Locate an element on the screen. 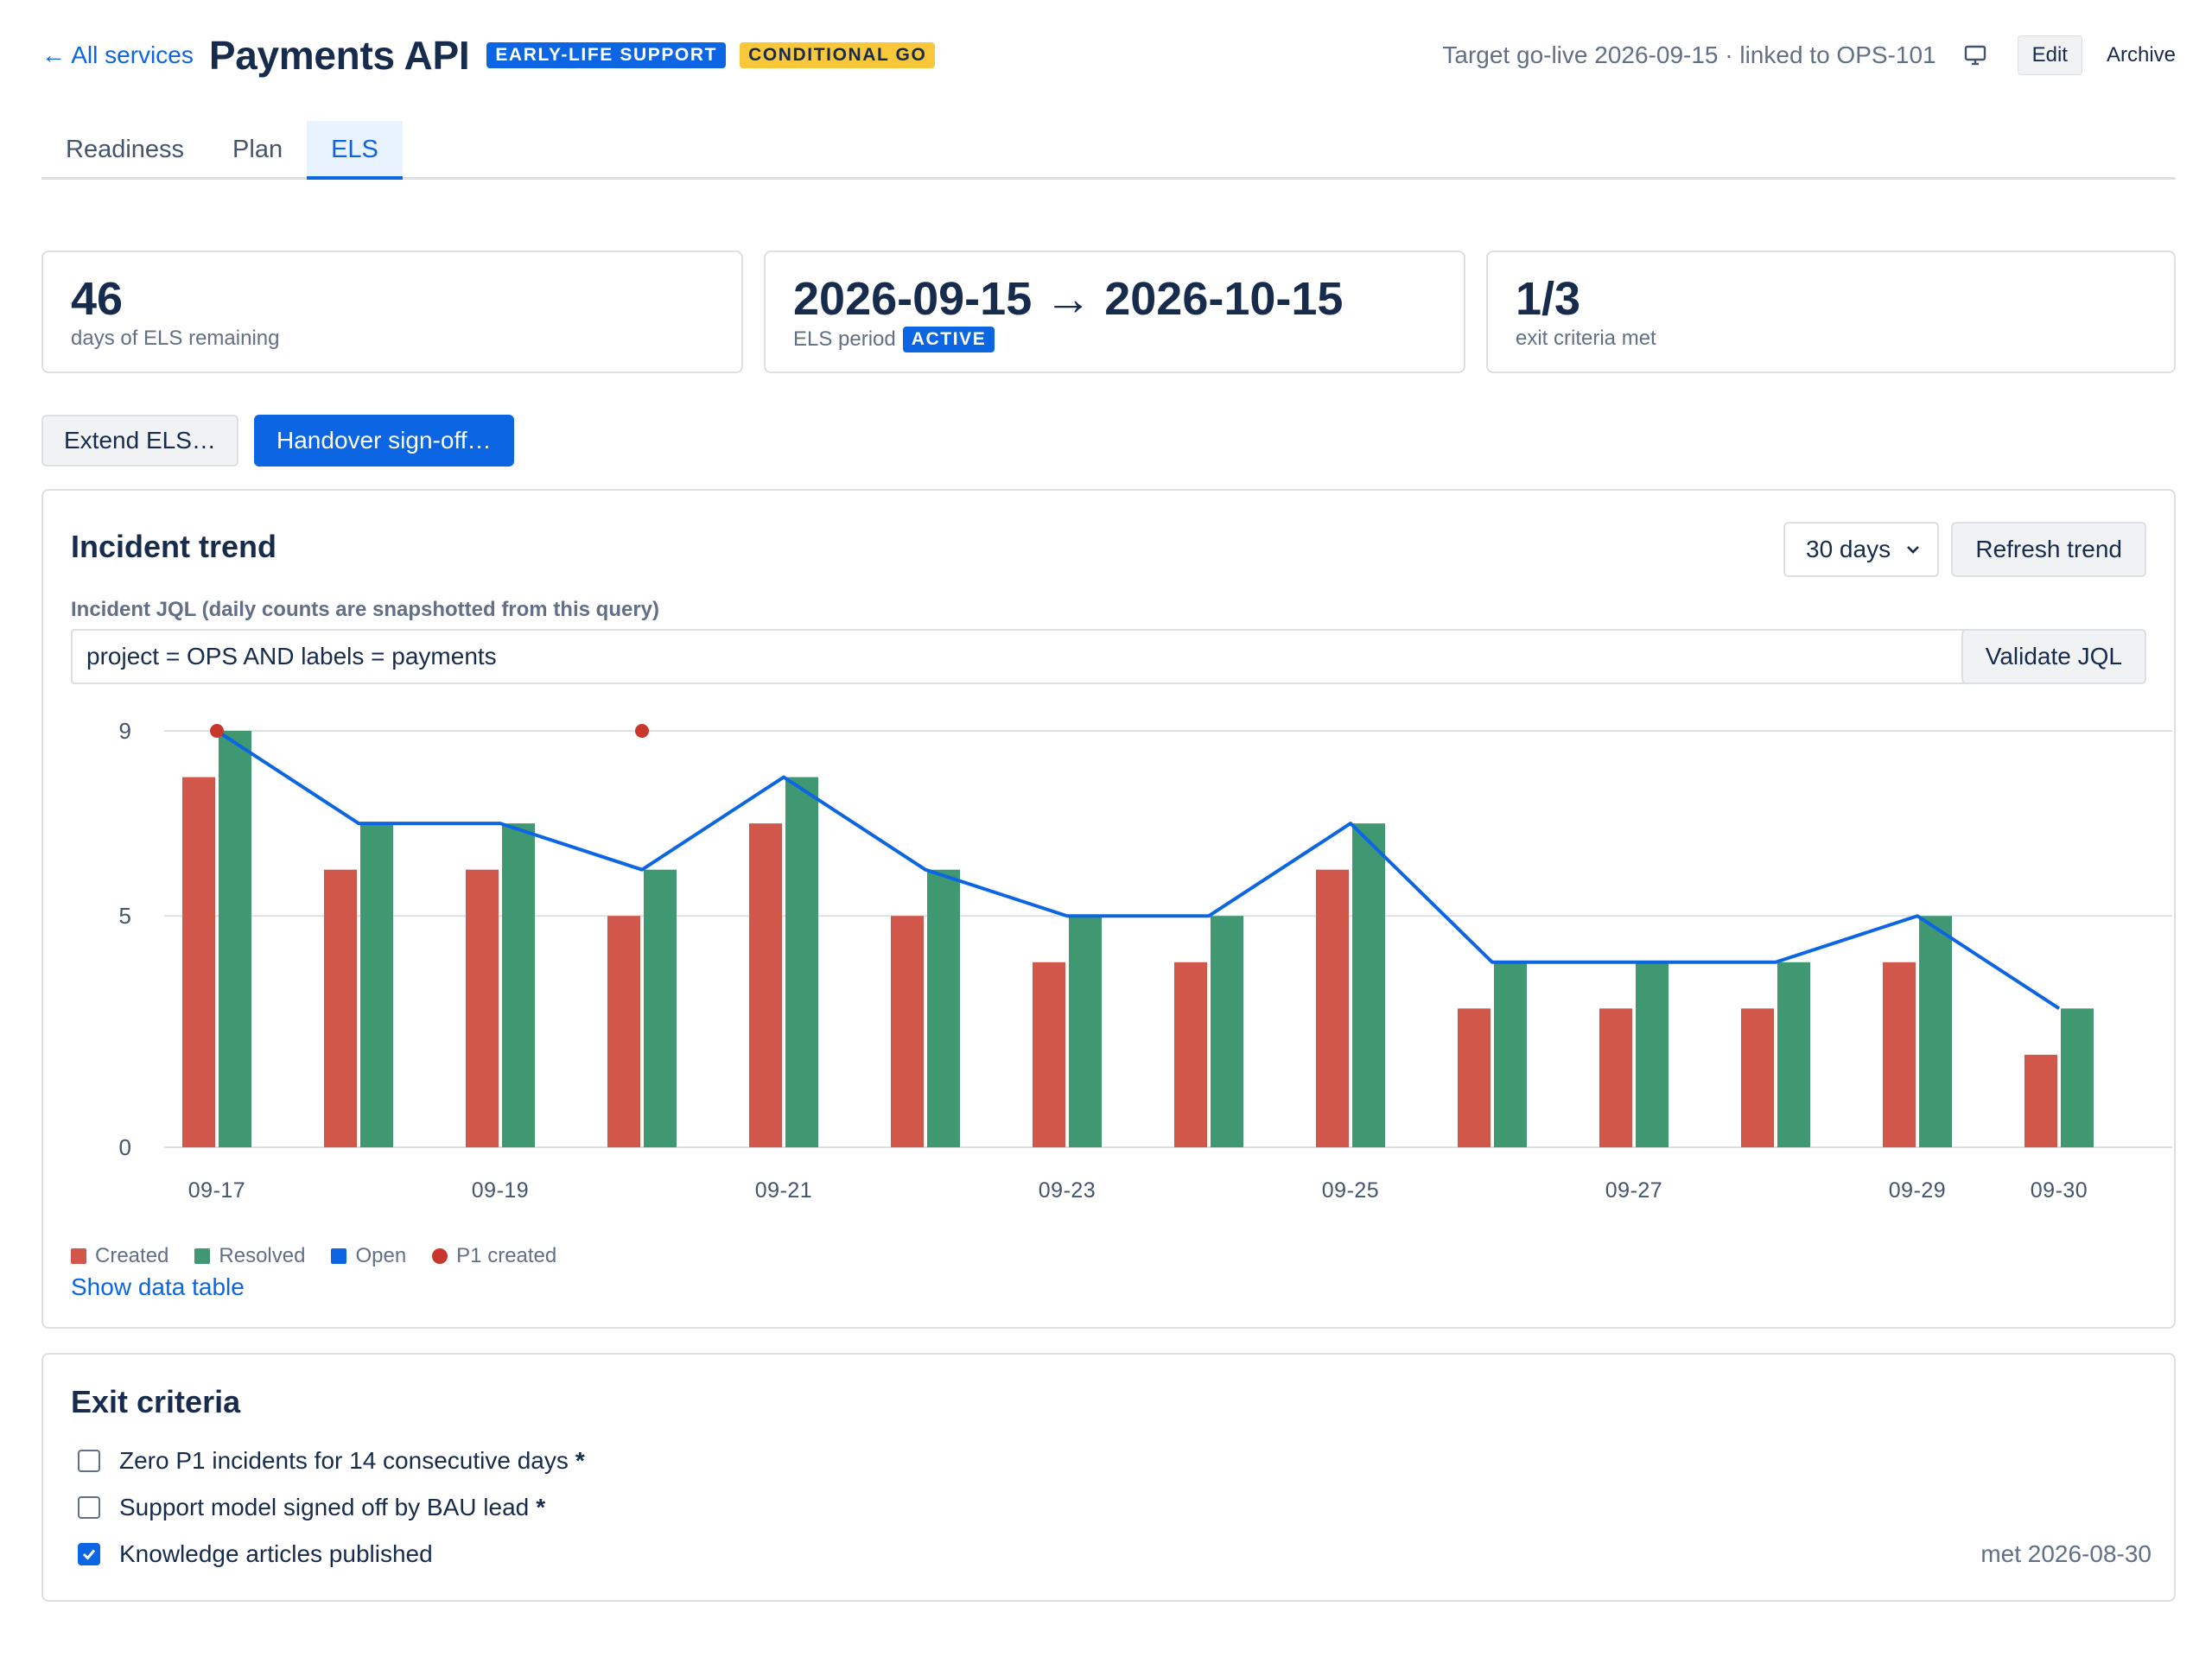 Image resolution: width=2212 pixels, height=1676 pixels. x-tick-label: 09-30 is located at coordinates (2059, 1188).